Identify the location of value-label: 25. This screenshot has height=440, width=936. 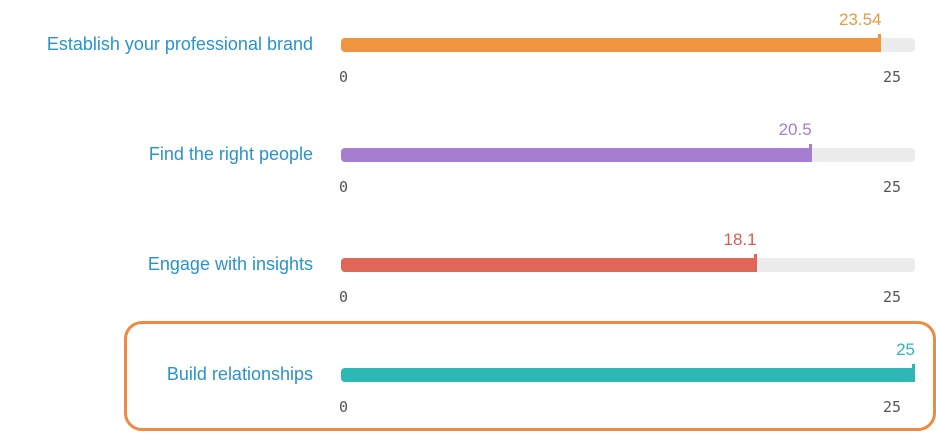
(905, 349).